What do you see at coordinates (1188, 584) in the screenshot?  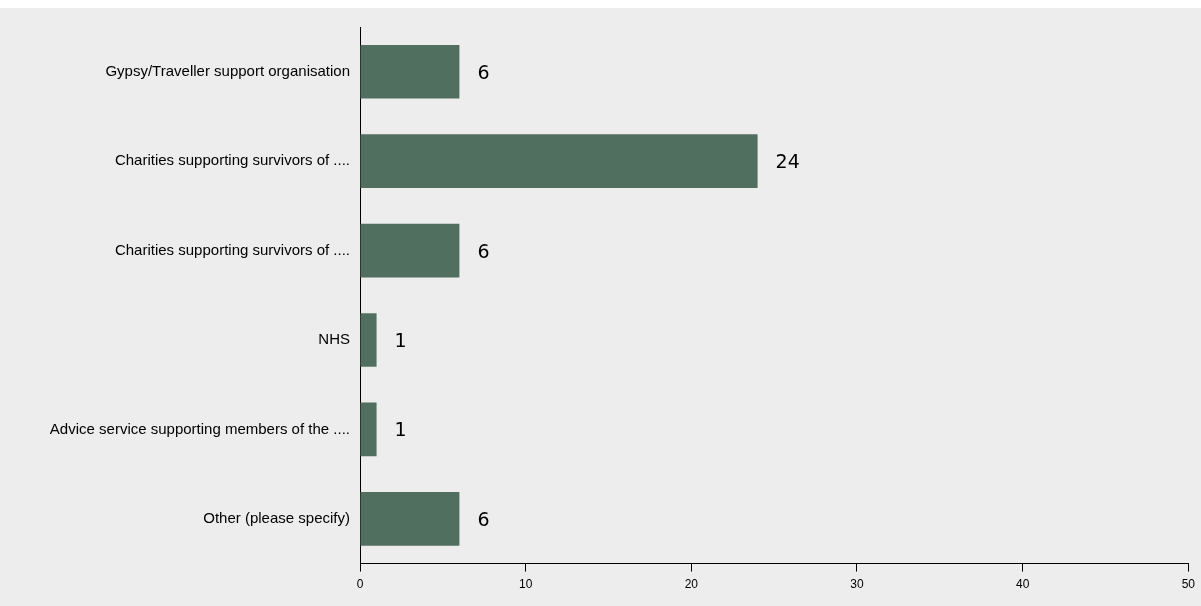 I see `x-tick-label: 50` at bounding box center [1188, 584].